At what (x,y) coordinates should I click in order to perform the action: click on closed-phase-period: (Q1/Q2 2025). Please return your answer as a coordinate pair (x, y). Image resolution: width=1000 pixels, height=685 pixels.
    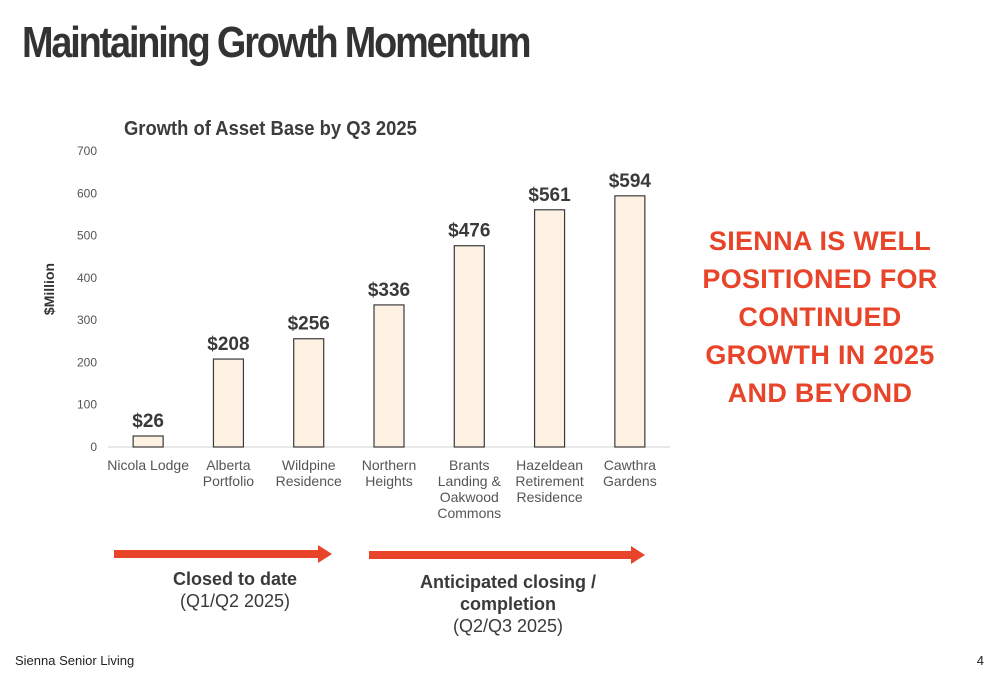
    Looking at the image, I should click on (235, 601).